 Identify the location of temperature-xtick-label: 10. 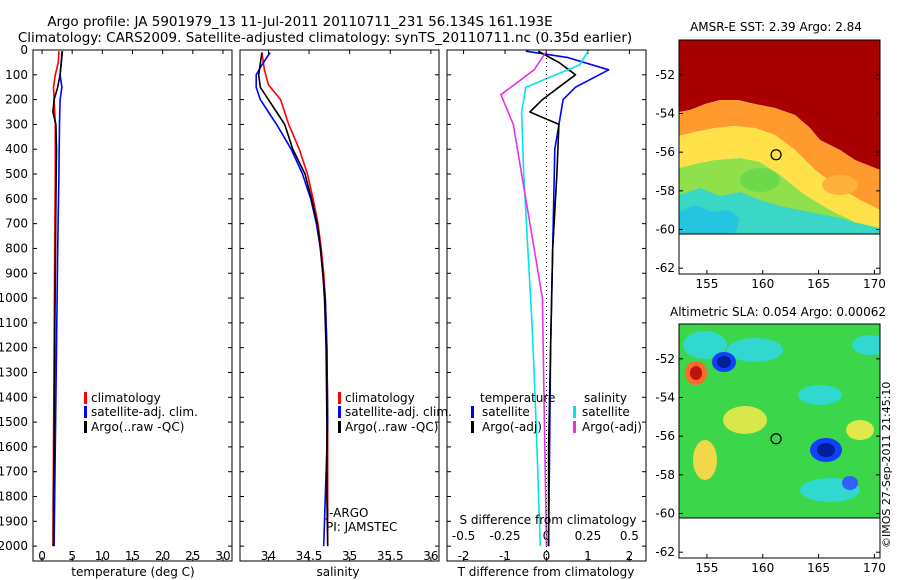
(102, 556).